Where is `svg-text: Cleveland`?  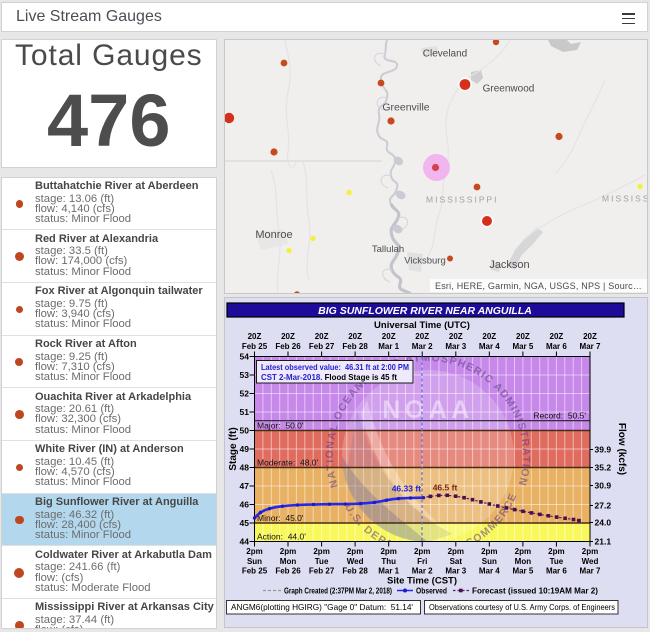
svg-text: Cleveland is located at coordinates (445, 54).